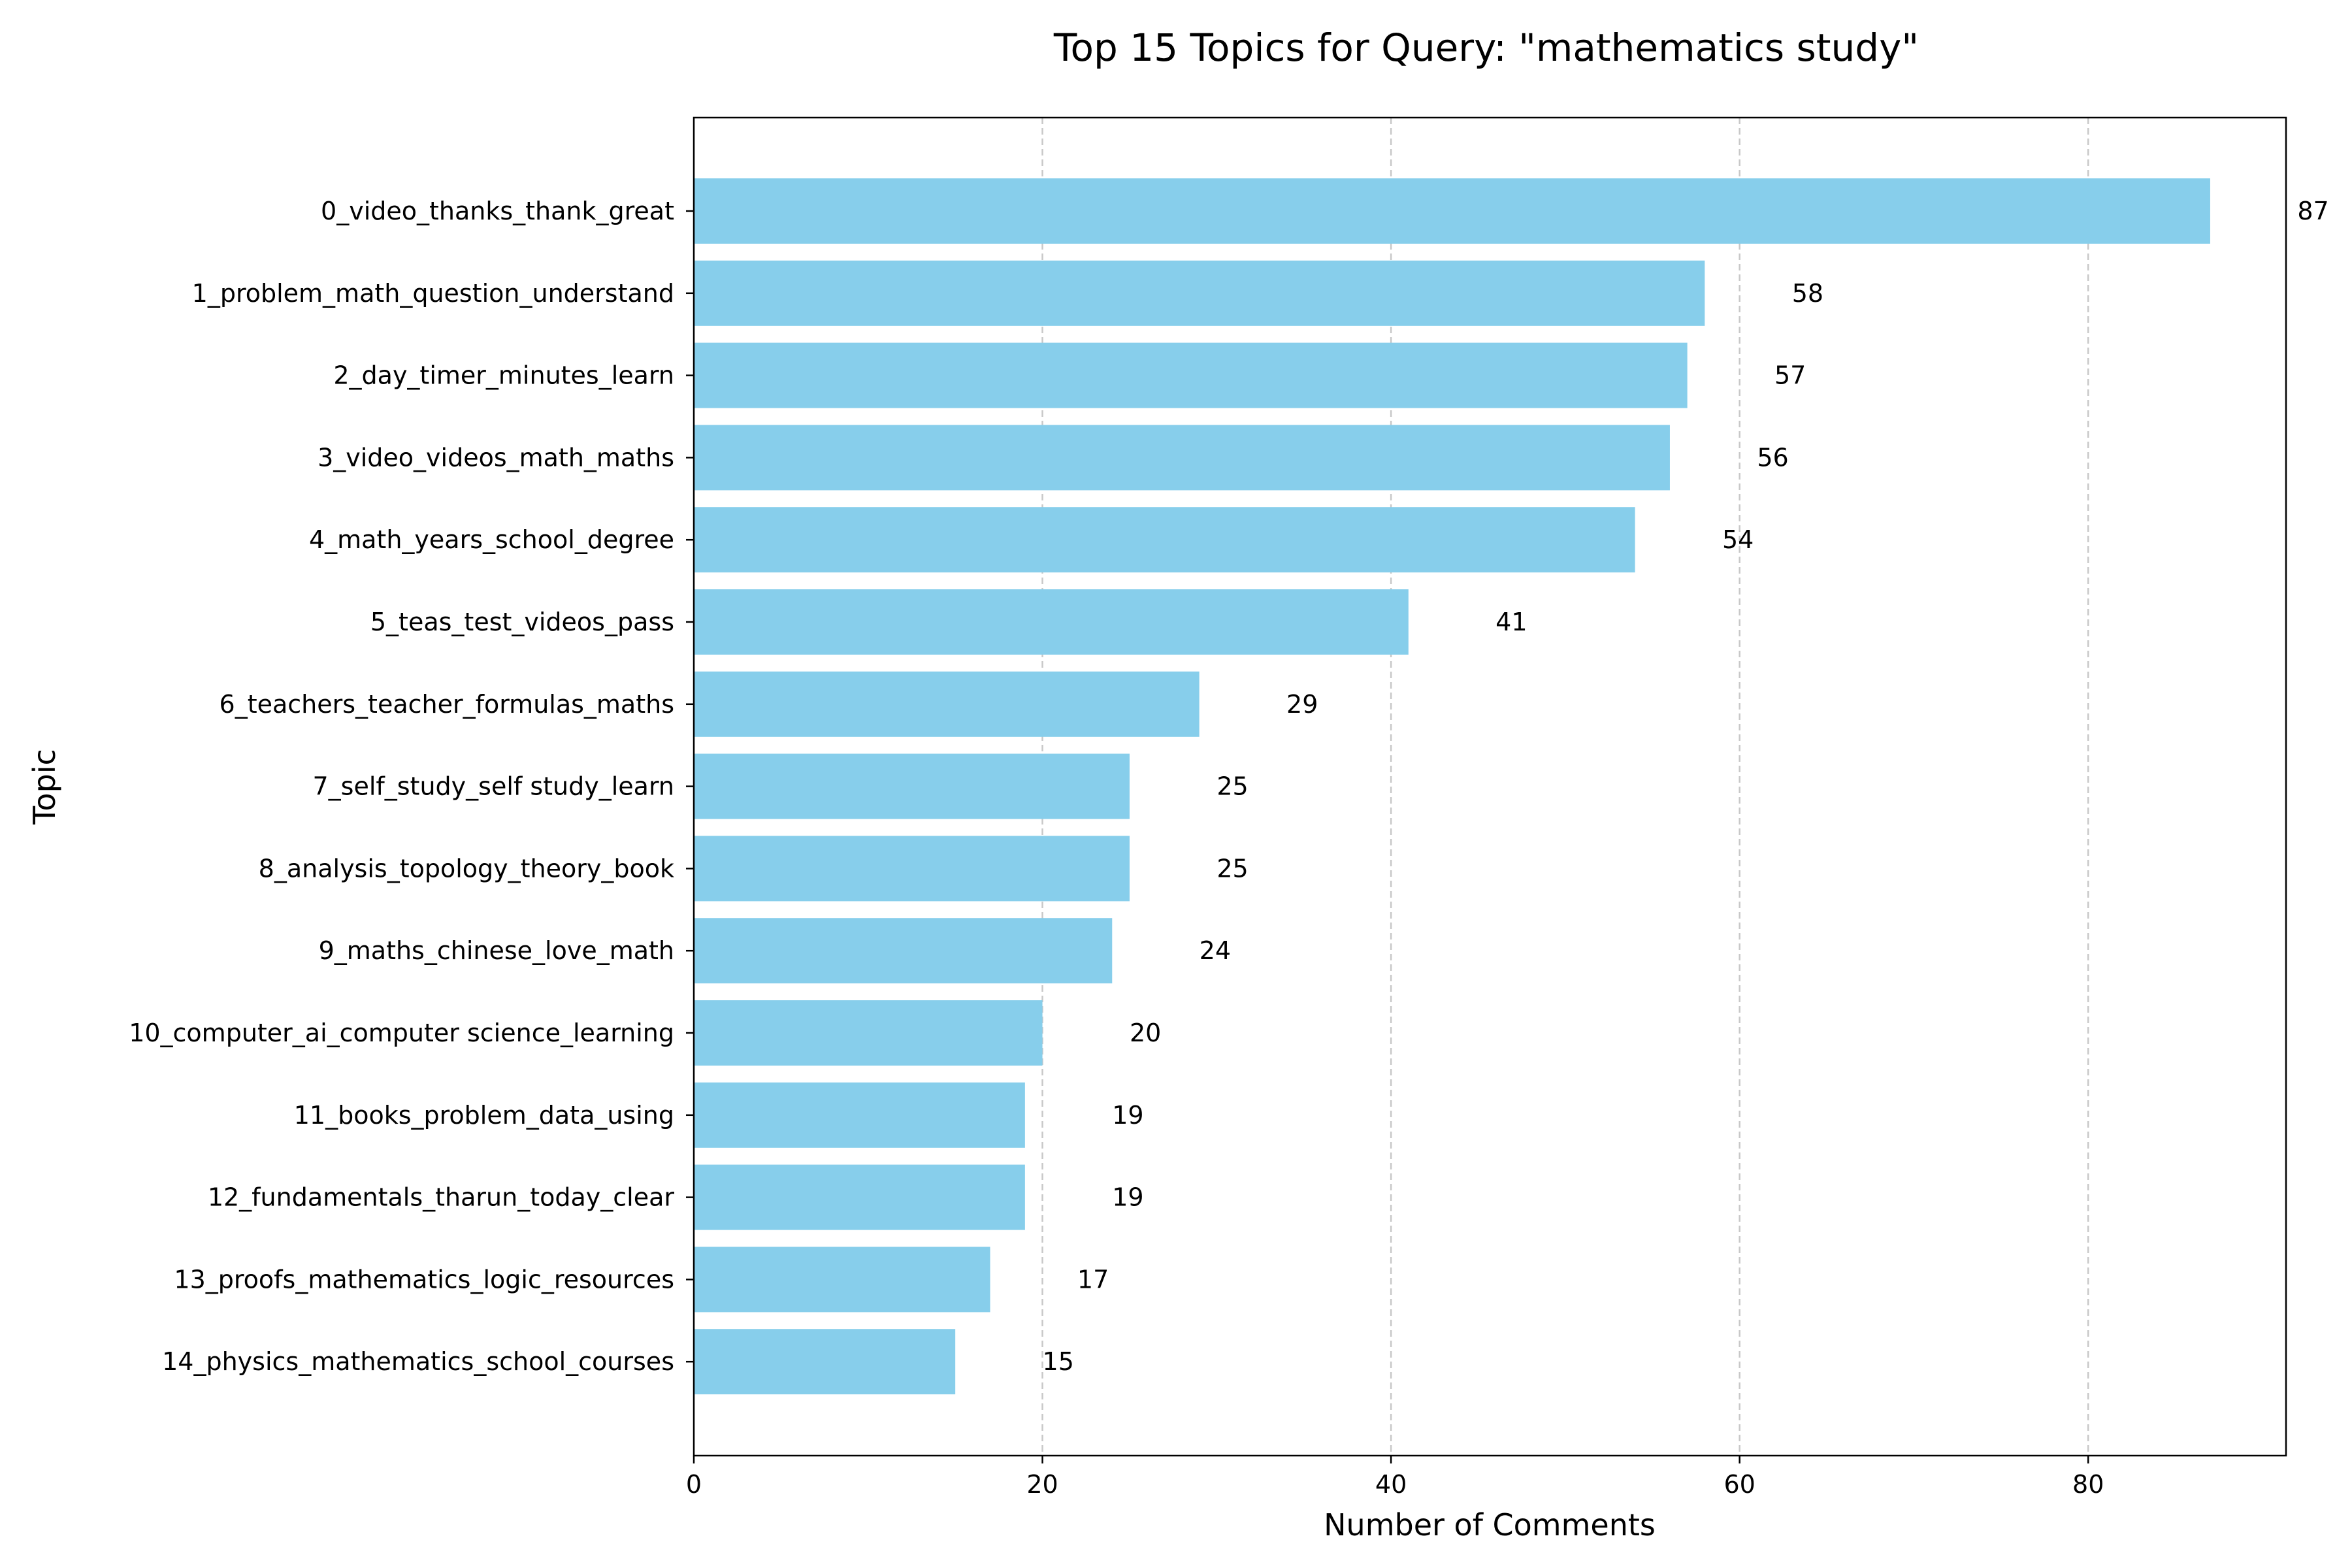  What do you see at coordinates (503, 375) in the screenshot?
I see `y-tick-label: 2_day_timer_minutes_learn` at bounding box center [503, 375].